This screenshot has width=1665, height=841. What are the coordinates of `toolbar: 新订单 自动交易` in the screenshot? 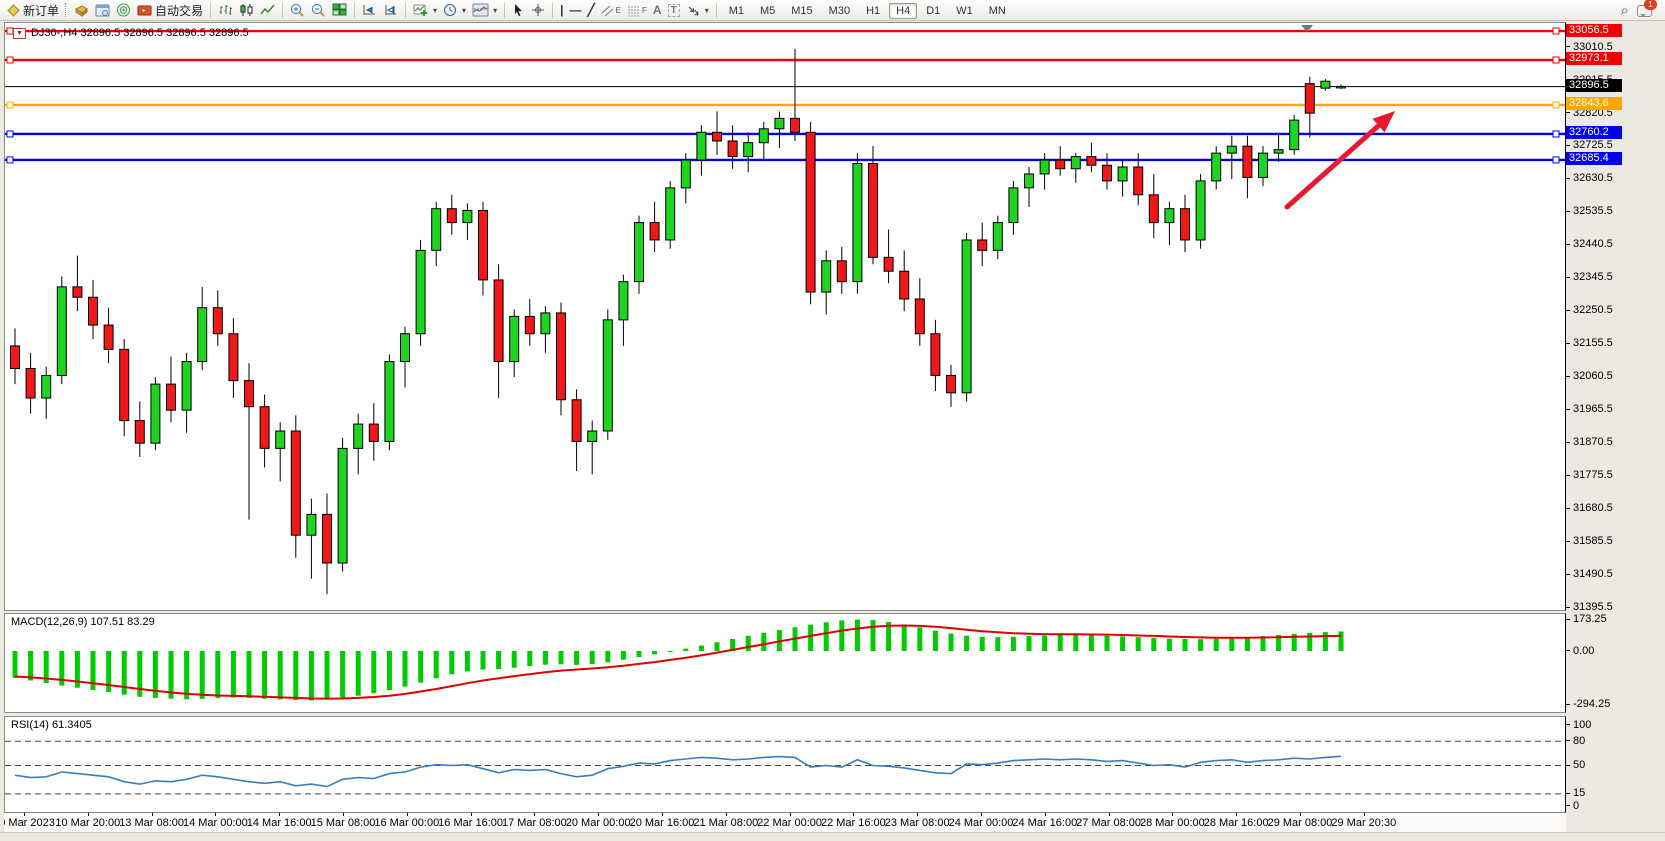 It's located at (832, 10).